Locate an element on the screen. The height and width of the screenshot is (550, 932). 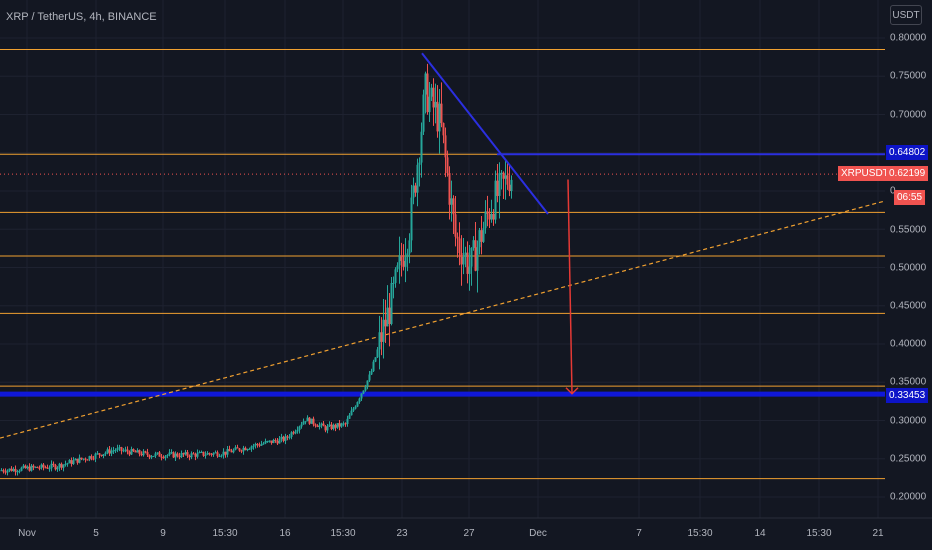
y-tick-label: 0.40000 is located at coordinates (908, 344).